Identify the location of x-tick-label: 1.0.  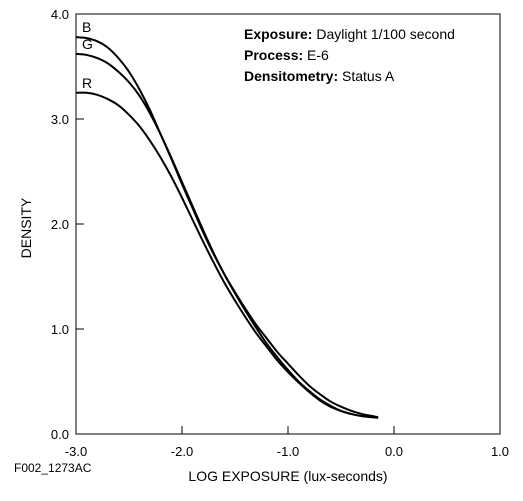
(500, 451).